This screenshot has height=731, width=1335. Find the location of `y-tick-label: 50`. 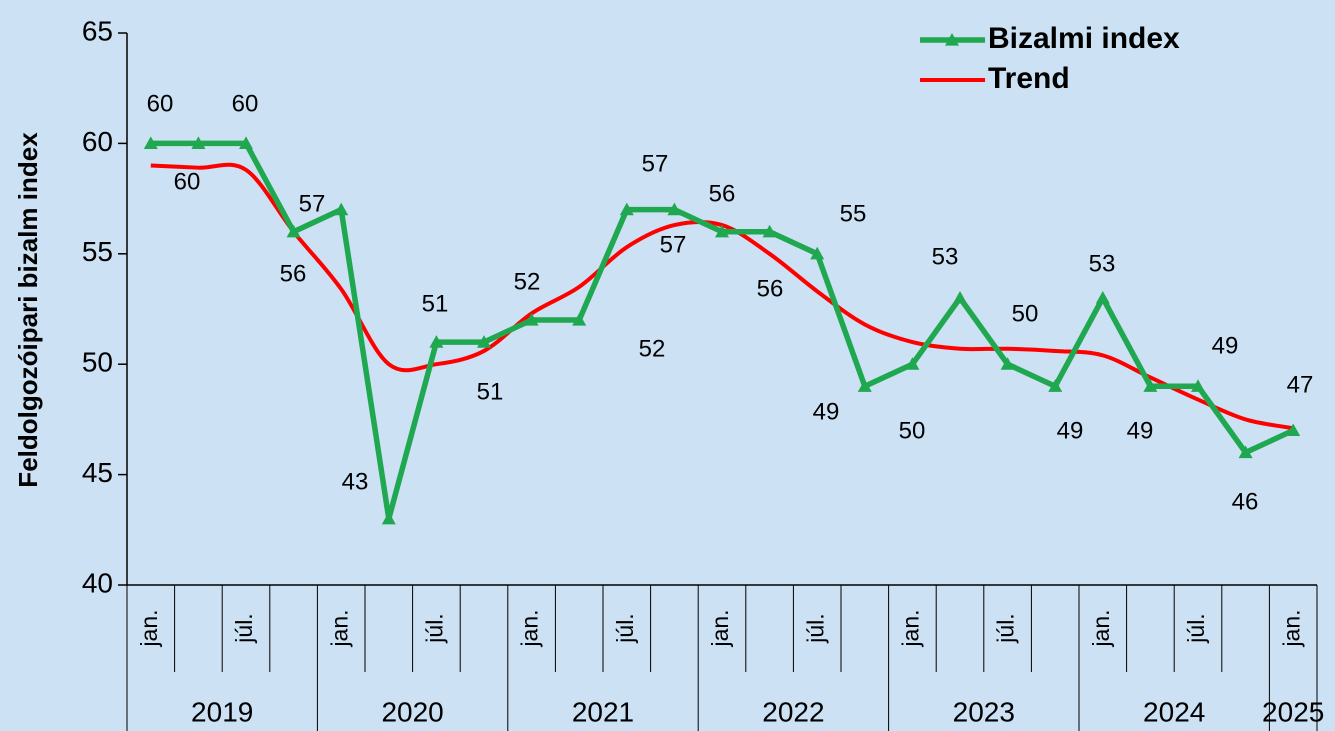

y-tick-label: 50 is located at coordinates (97, 362).